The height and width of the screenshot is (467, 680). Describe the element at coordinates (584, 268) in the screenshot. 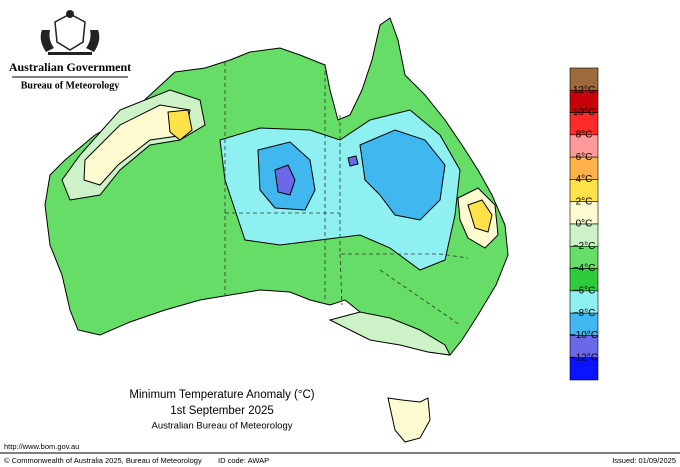

I see `legend-label: −4°C` at that location.